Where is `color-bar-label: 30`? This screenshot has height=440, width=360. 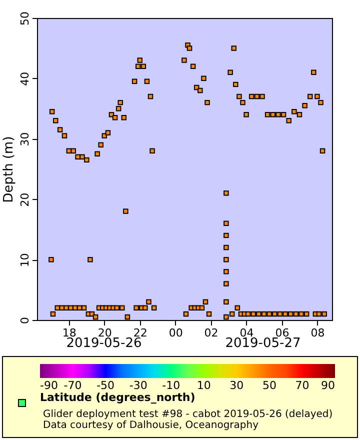 color-bar-label: 30 is located at coordinates (237, 385).